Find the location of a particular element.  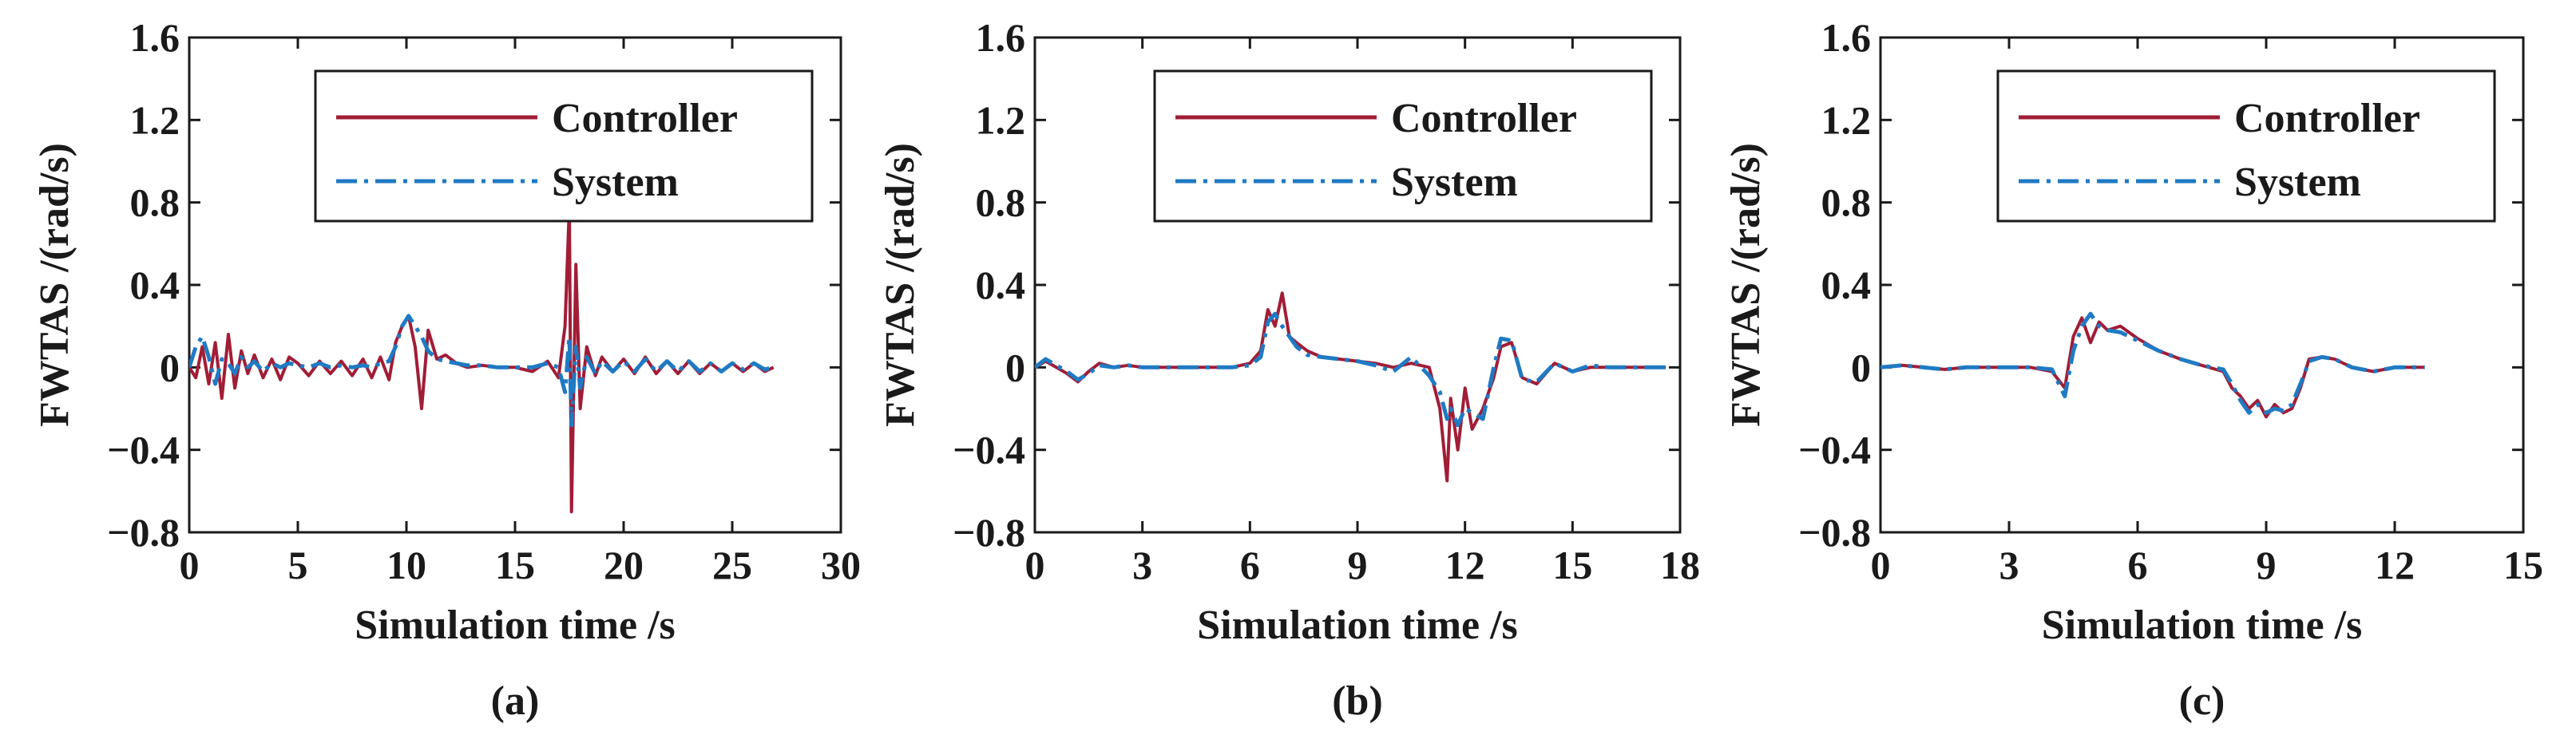

x-tick-label: 5 is located at coordinates (298, 565).